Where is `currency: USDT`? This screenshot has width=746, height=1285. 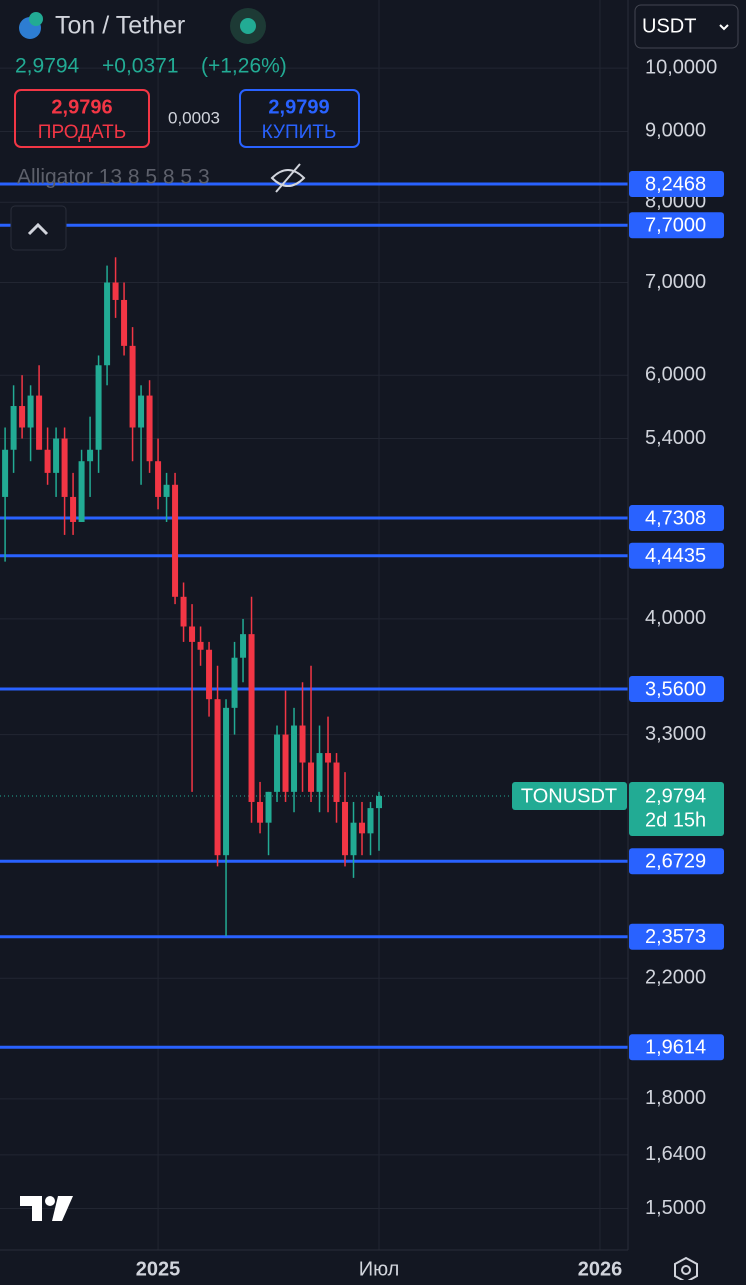 currency: USDT is located at coordinates (669, 26).